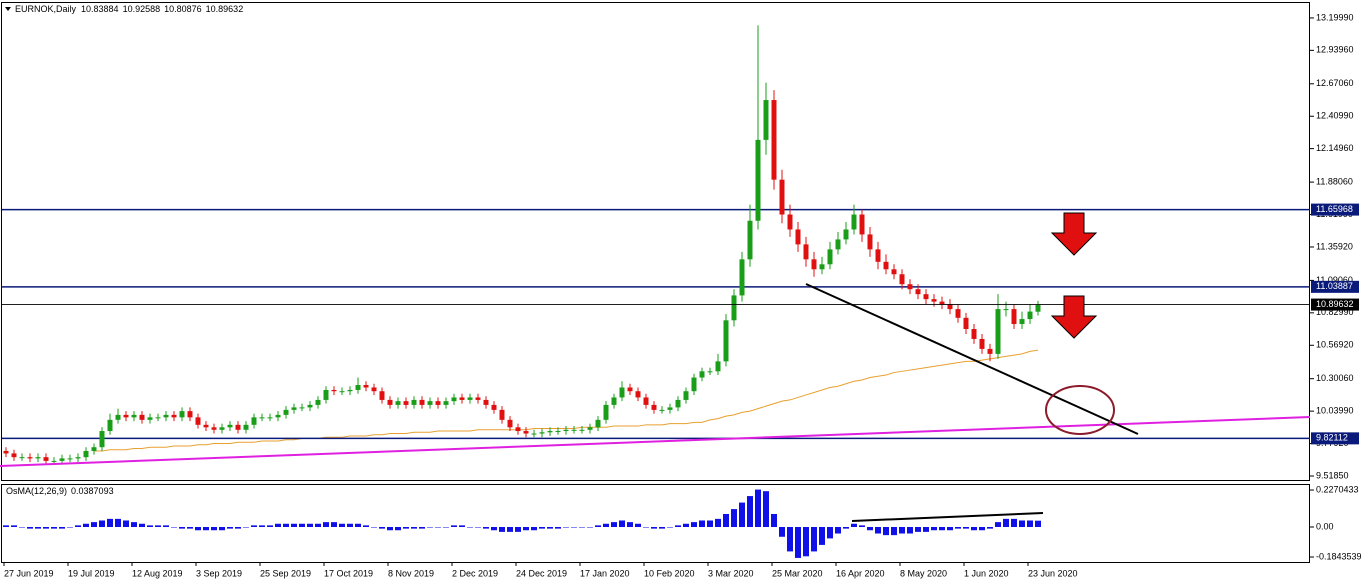 The height and width of the screenshot is (584, 1362). I want to click on trendline-magenta, so click(655, 441).